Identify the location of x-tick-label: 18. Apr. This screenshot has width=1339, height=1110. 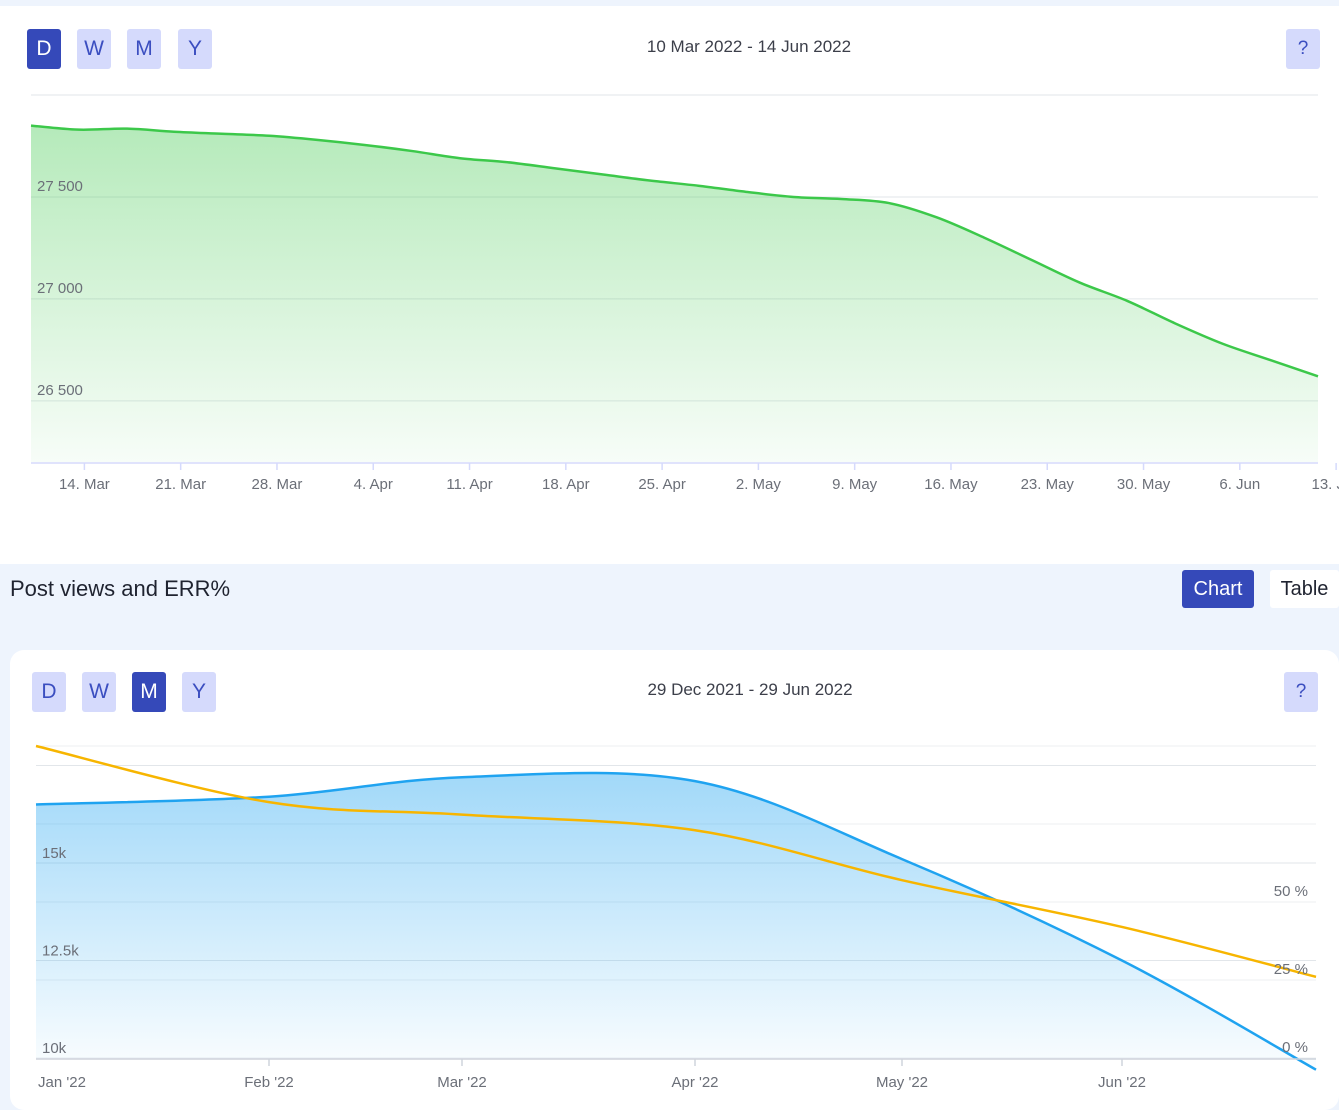
(566, 484).